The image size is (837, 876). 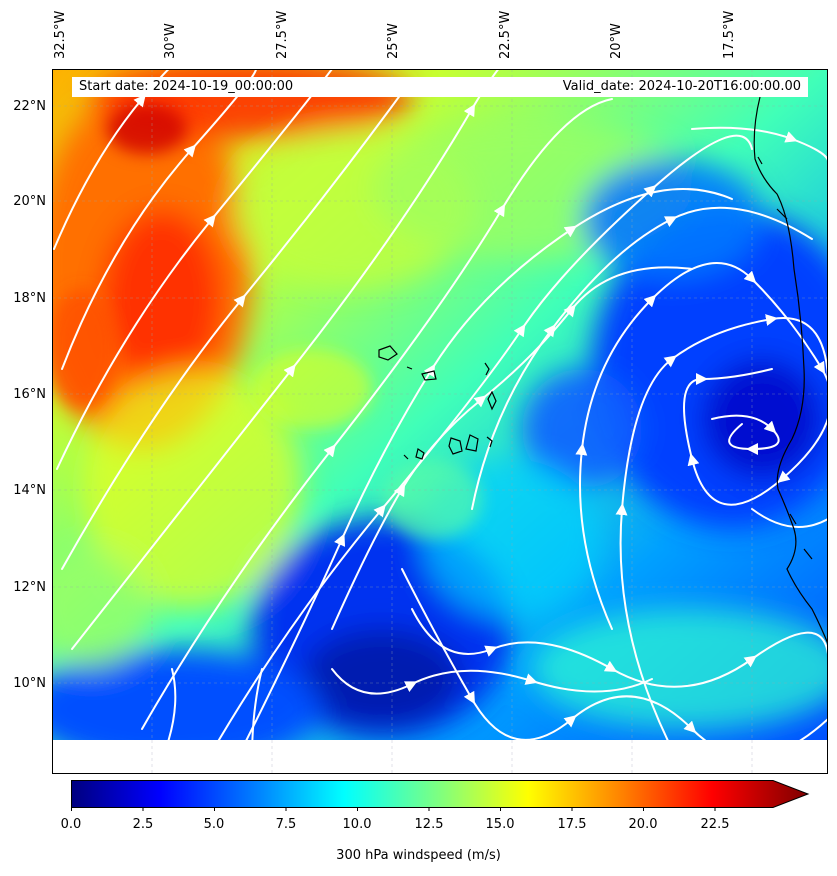 What do you see at coordinates (393, 809) in the screenshot?
I see `colorbar-ticks` at bounding box center [393, 809].